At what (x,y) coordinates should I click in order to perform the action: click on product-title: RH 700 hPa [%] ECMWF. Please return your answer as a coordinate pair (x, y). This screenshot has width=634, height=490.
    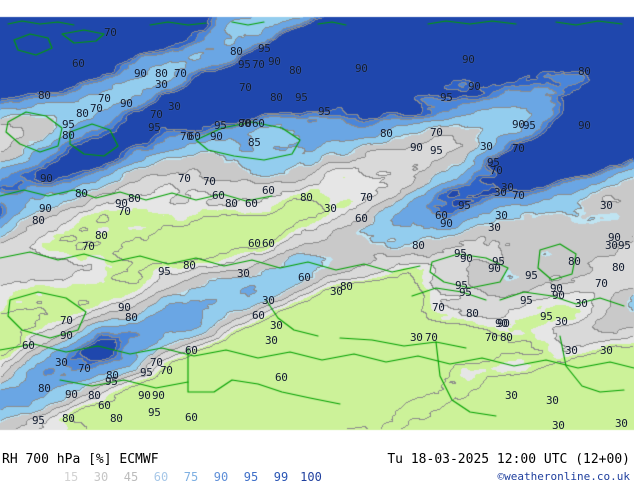
    Looking at the image, I should click on (80, 459).